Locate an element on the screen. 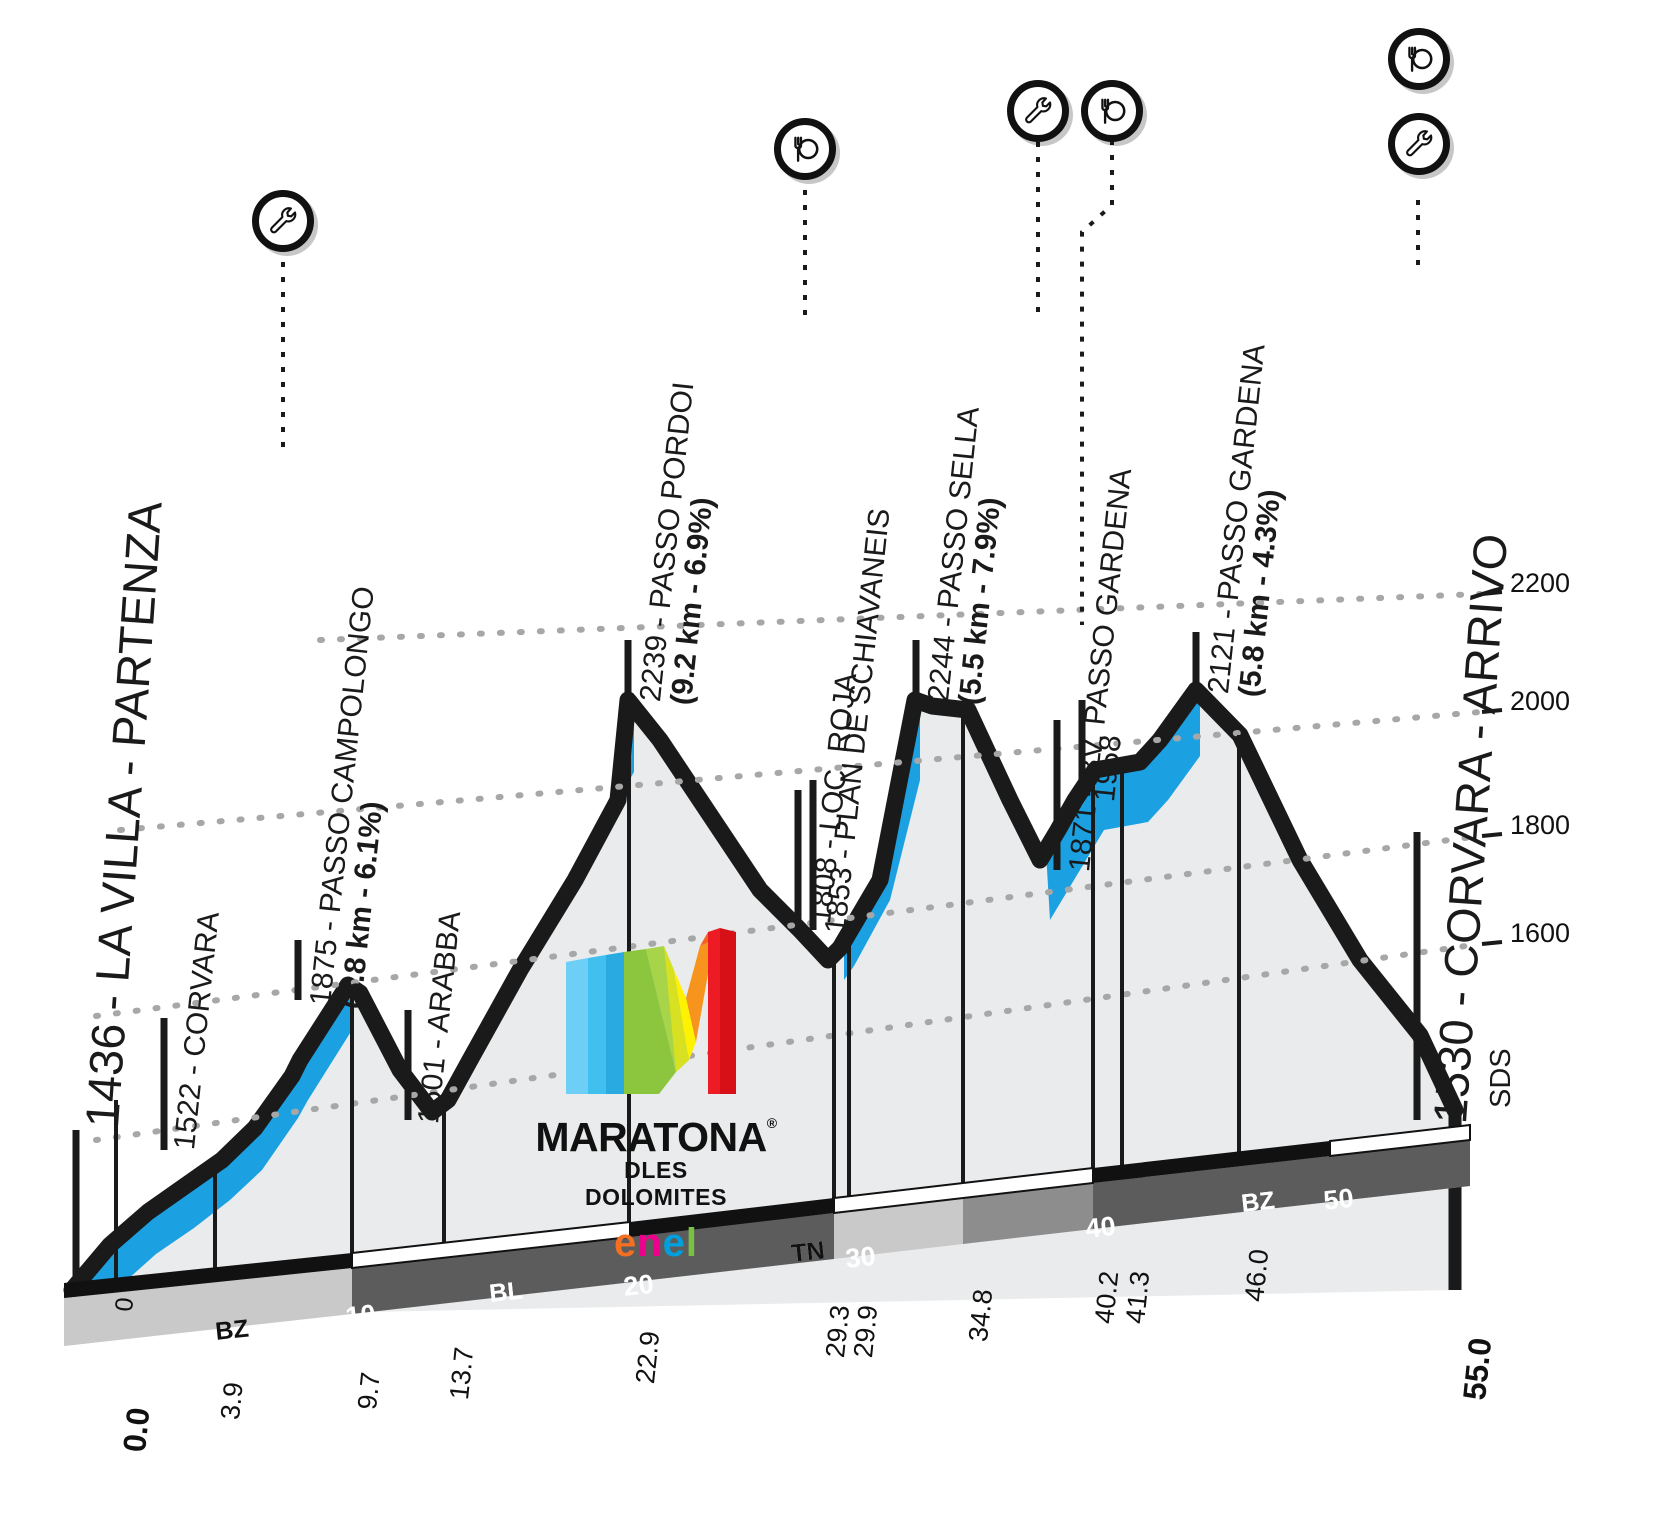  km-tick-55-0: 55.0 is located at coordinates (1477, 1369).